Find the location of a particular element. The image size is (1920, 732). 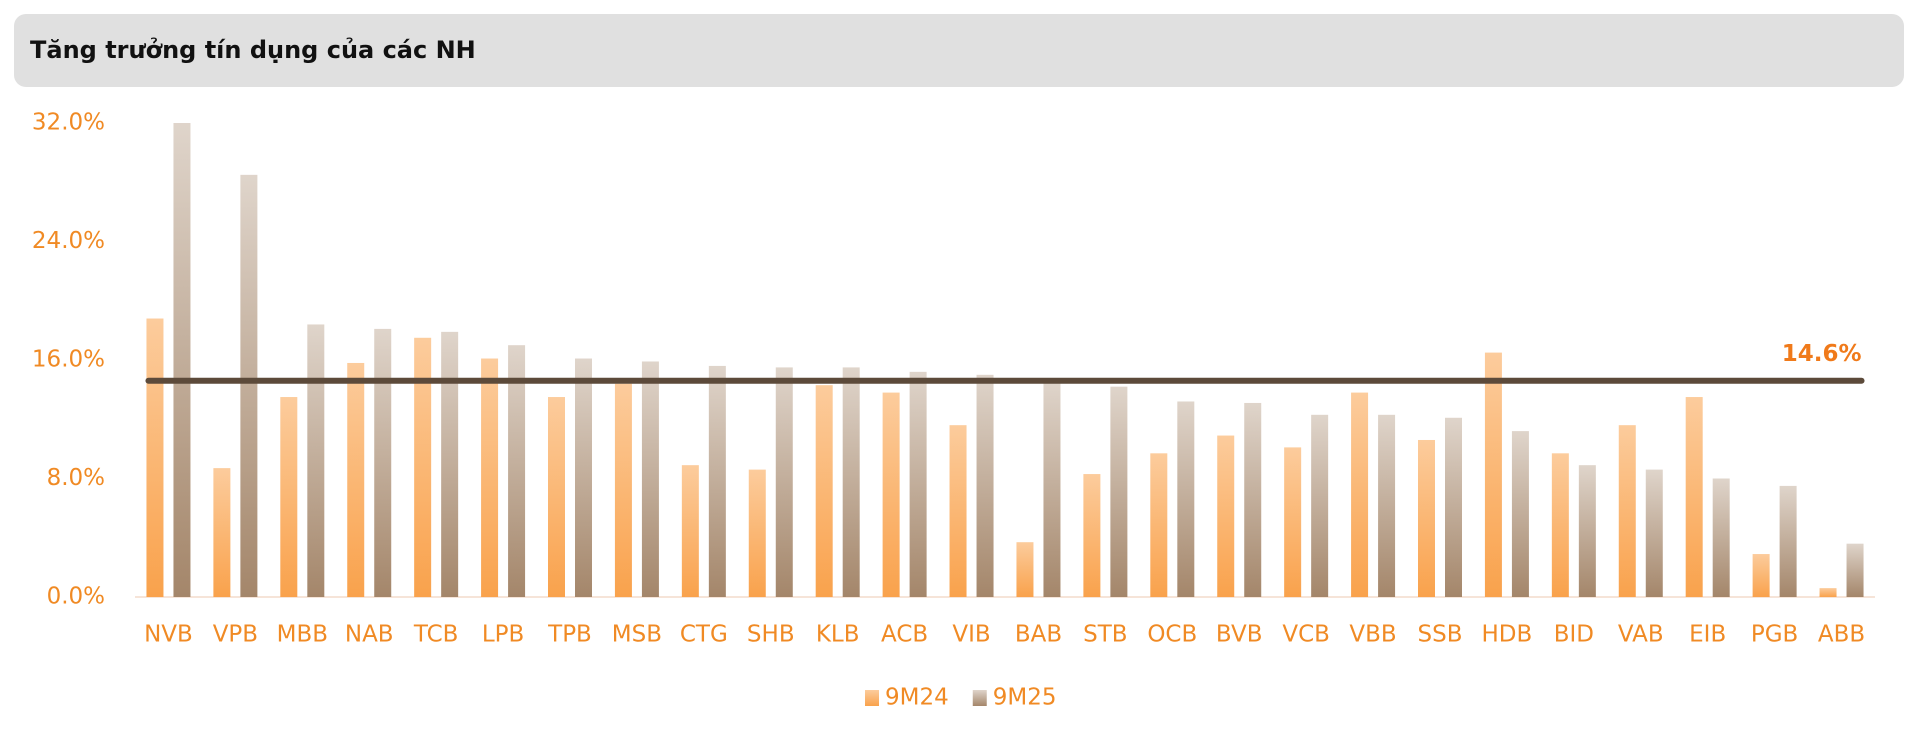

x-tick-label: TPB is located at coordinates (569, 635).